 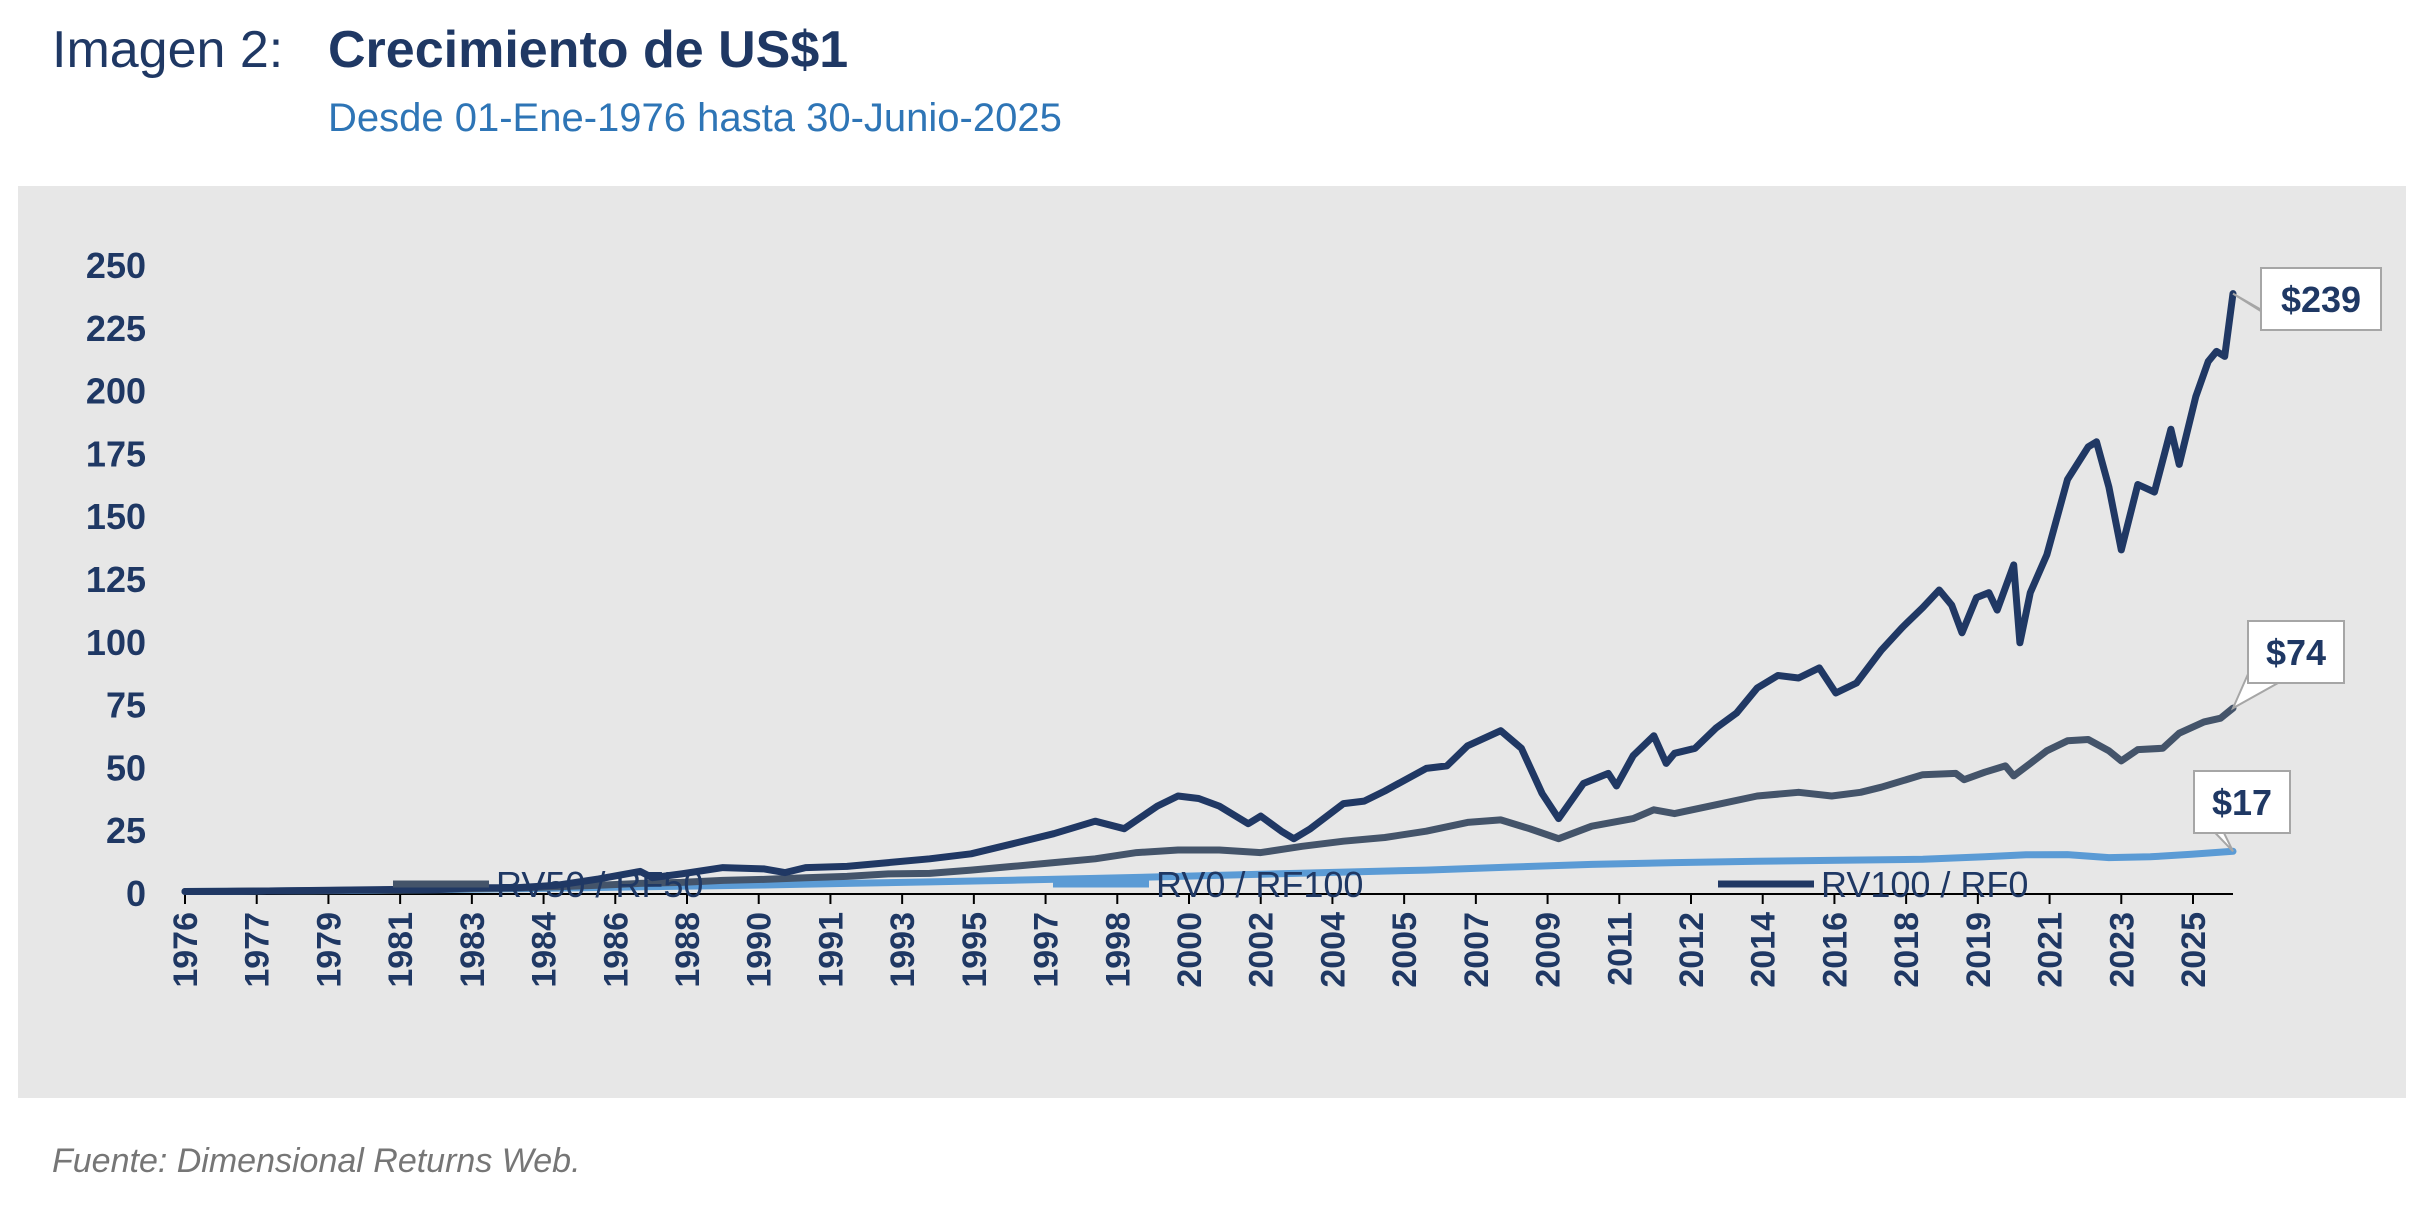 I want to click on legend-item-rv0-rf100: RV0 / RF100, so click(x=1208, y=884).